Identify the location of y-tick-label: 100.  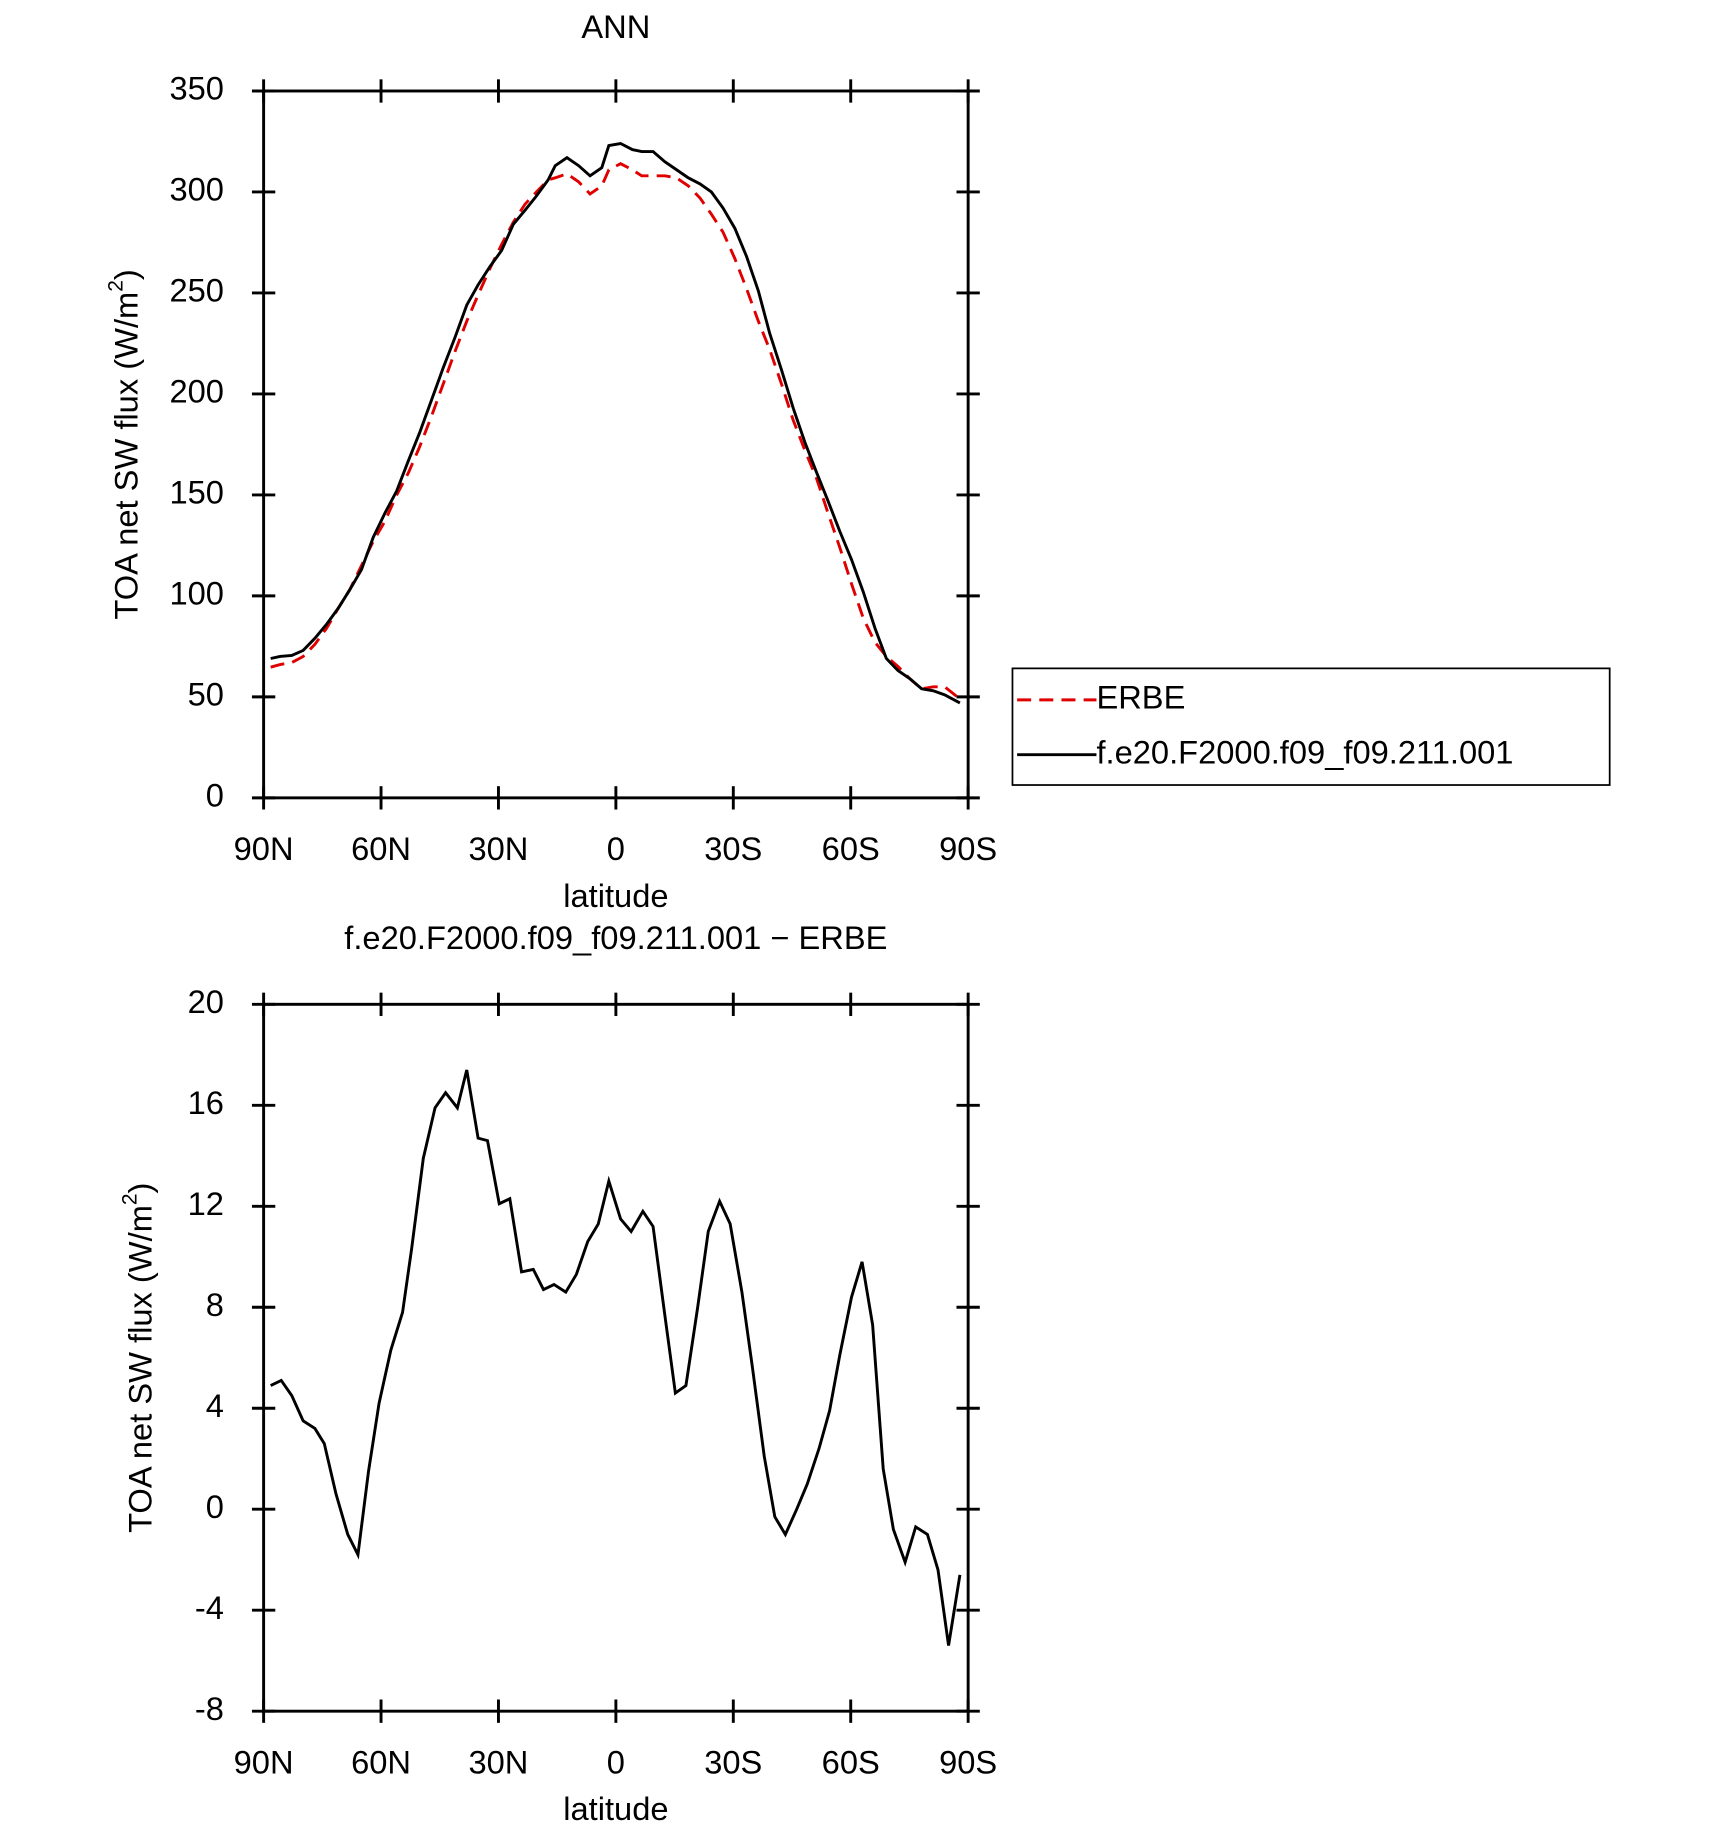
(196, 593).